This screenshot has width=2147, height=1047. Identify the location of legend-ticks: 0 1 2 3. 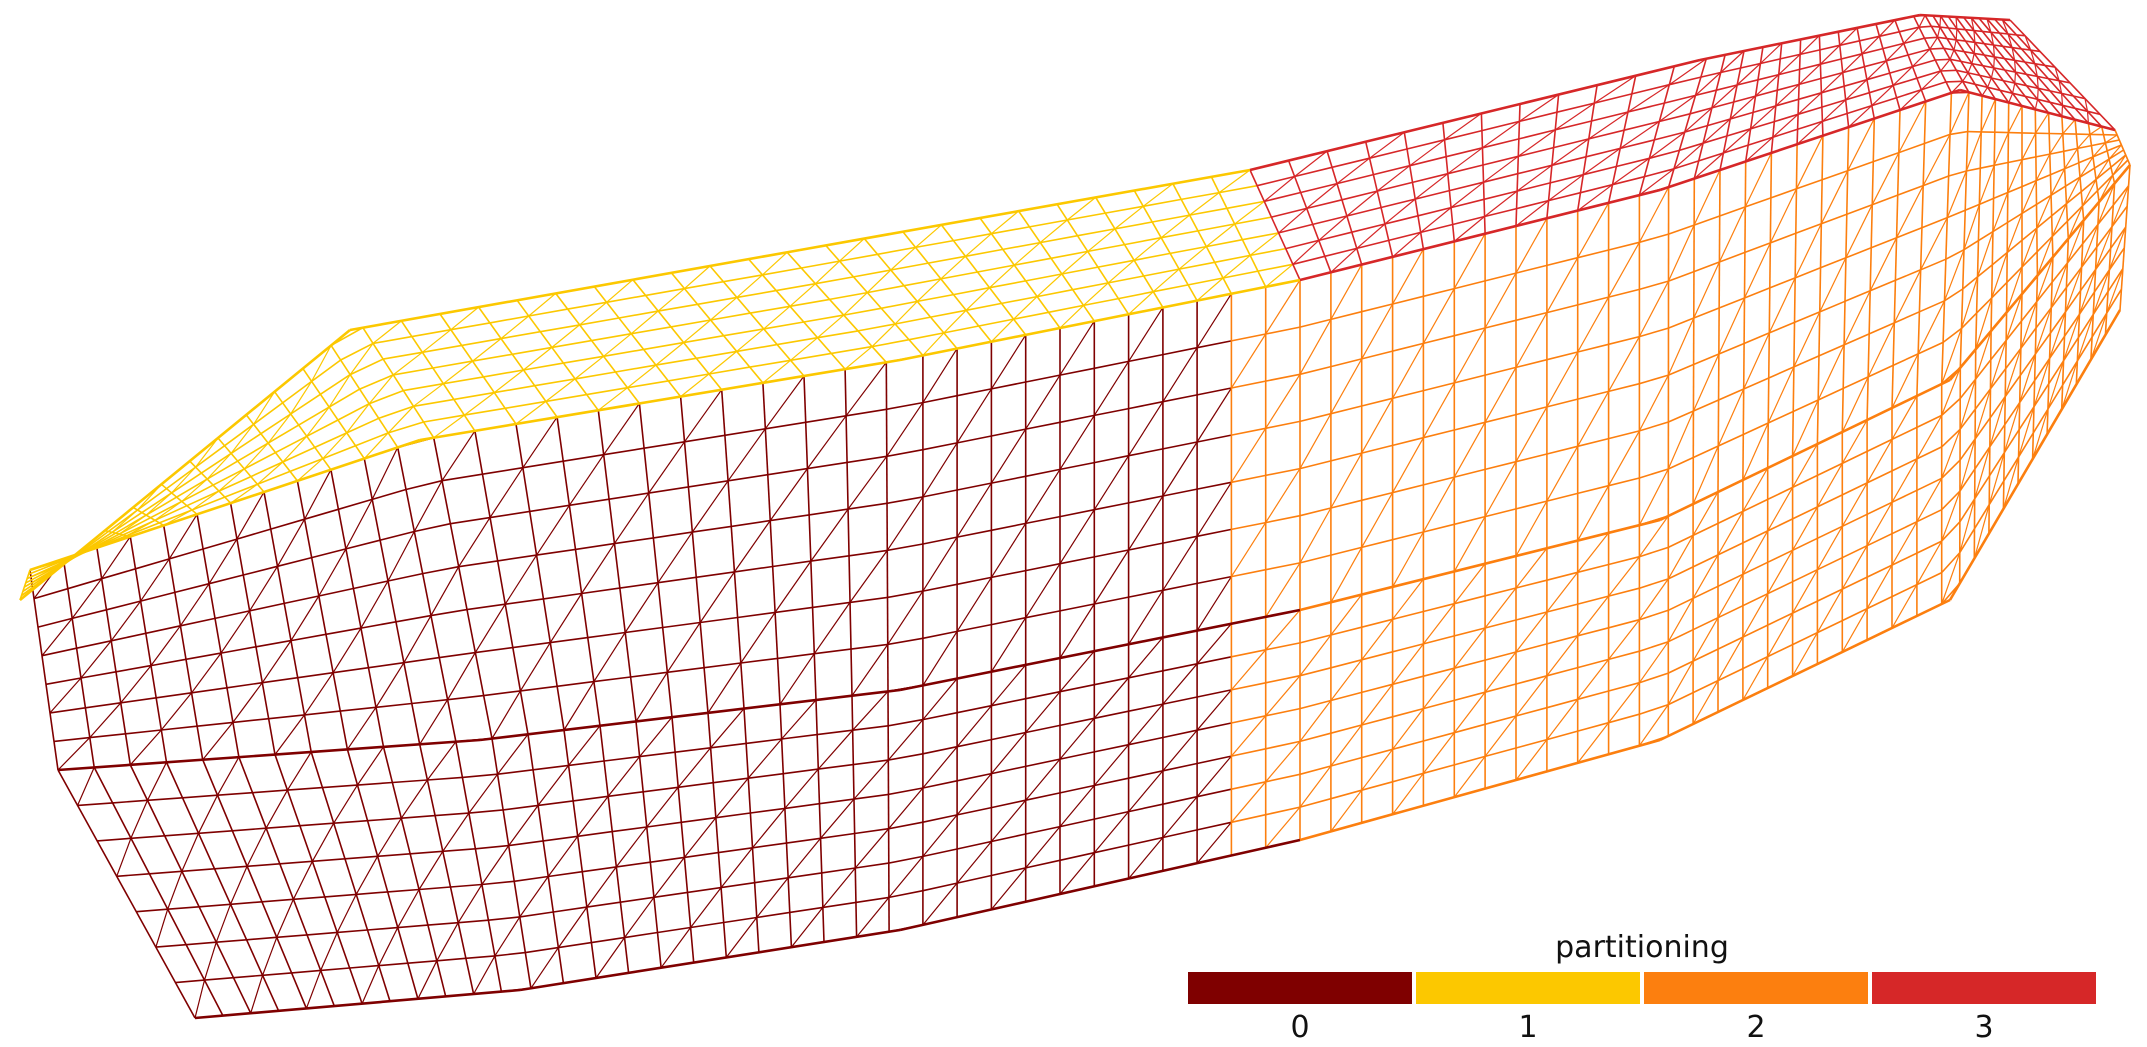
(1642, 1028).